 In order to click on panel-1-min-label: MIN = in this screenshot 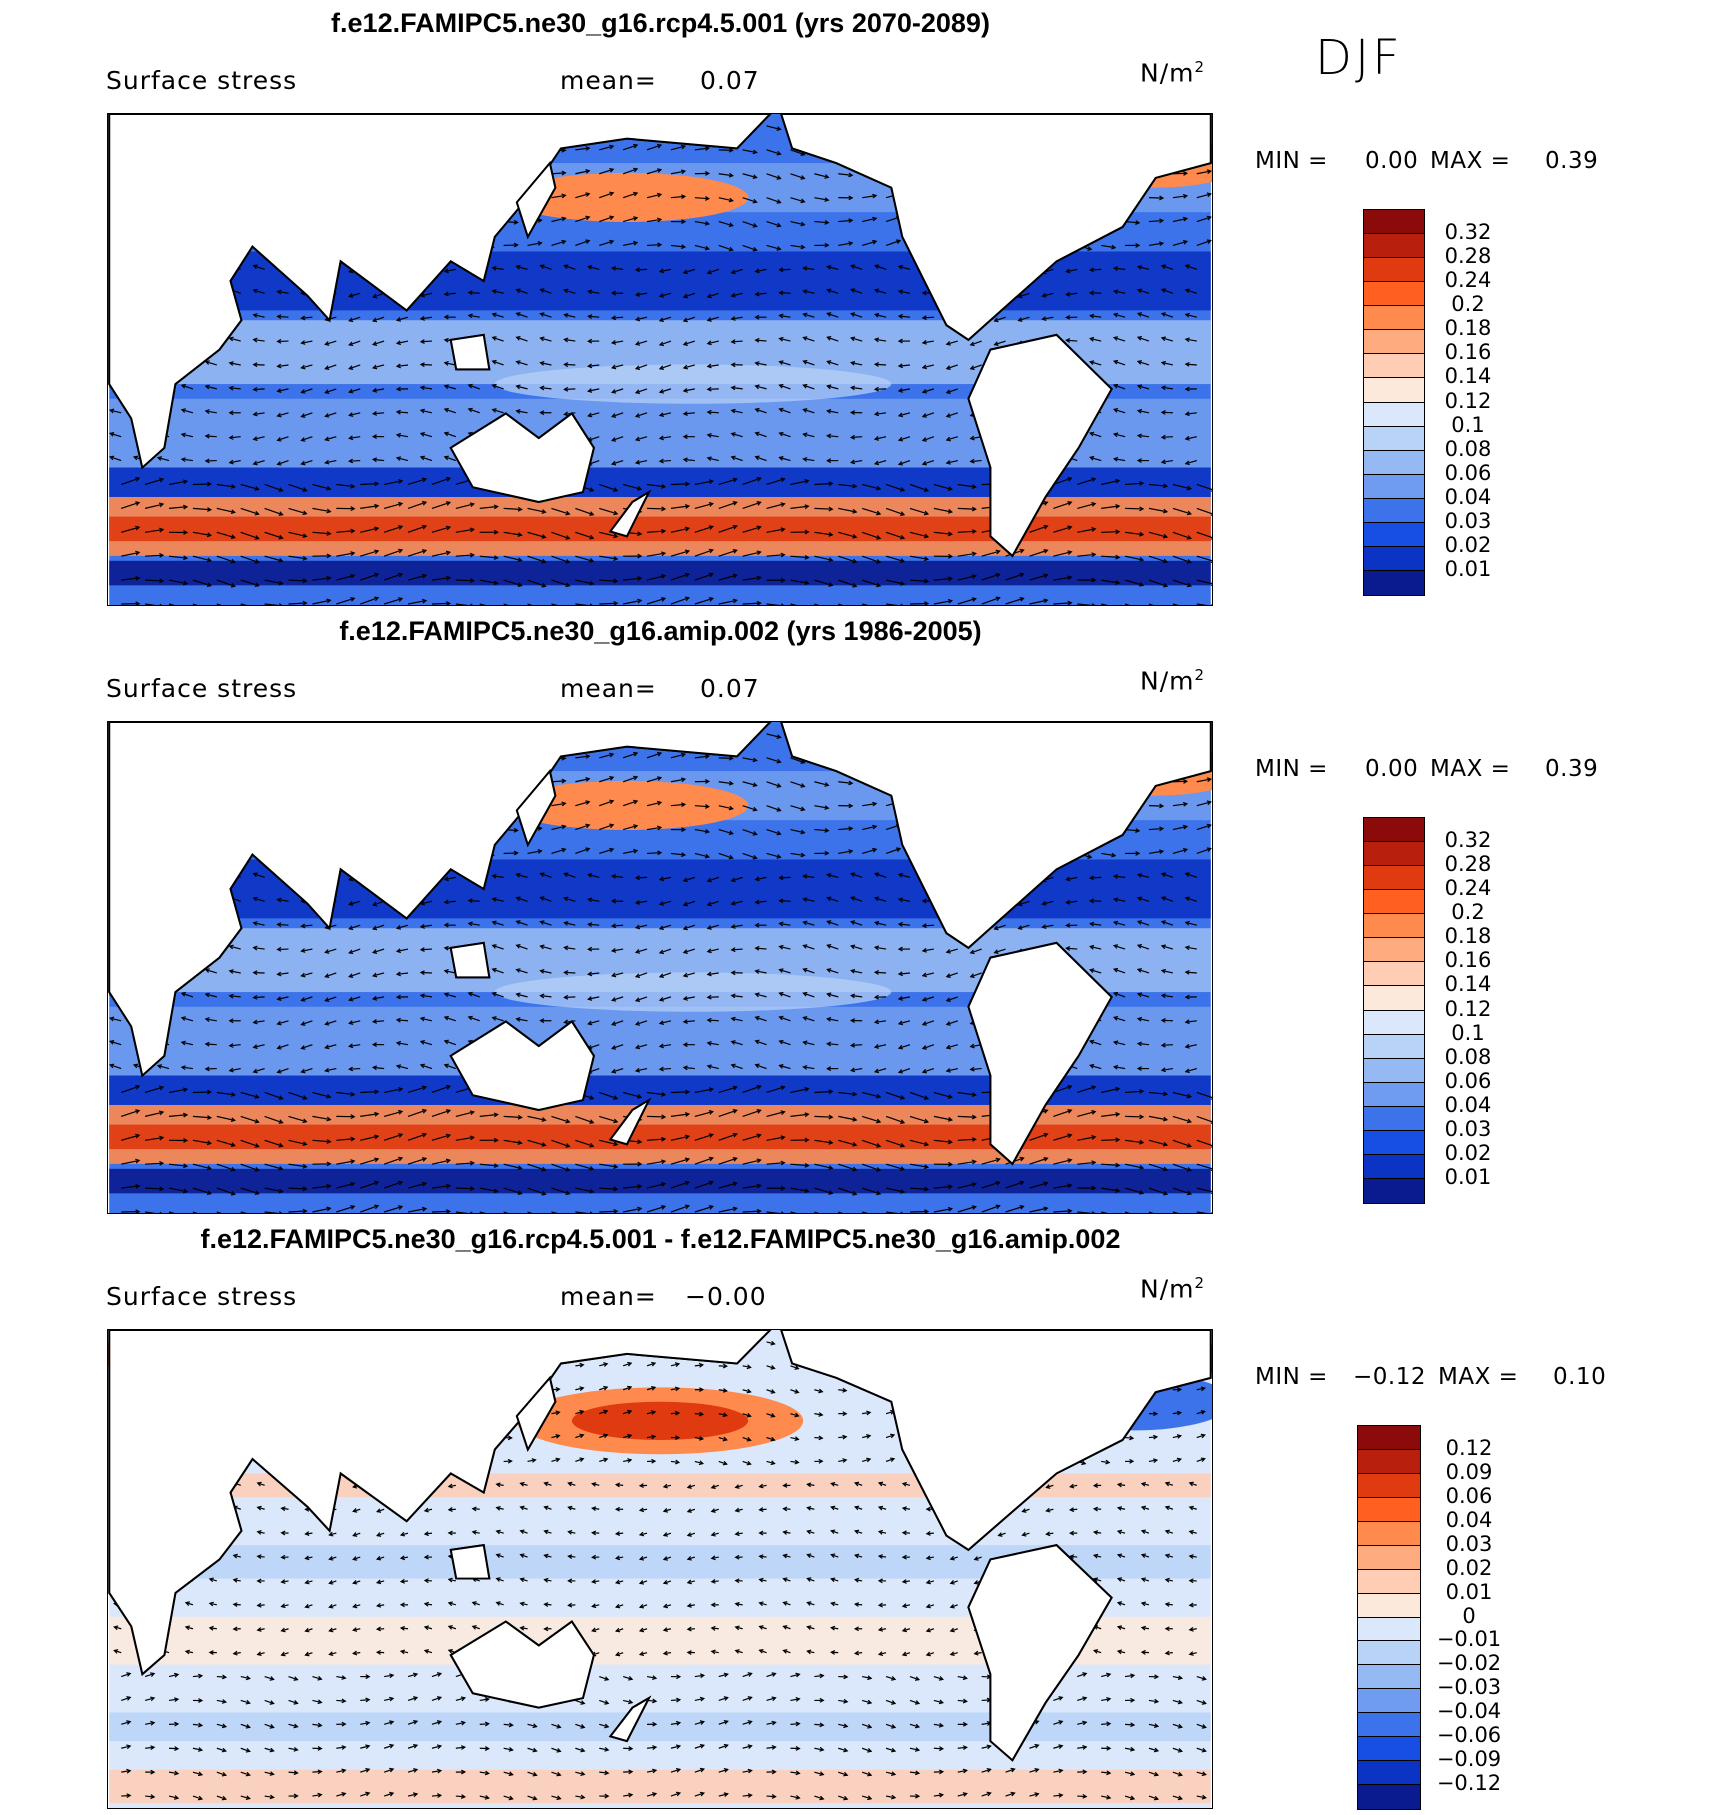, I will do `click(1291, 161)`.